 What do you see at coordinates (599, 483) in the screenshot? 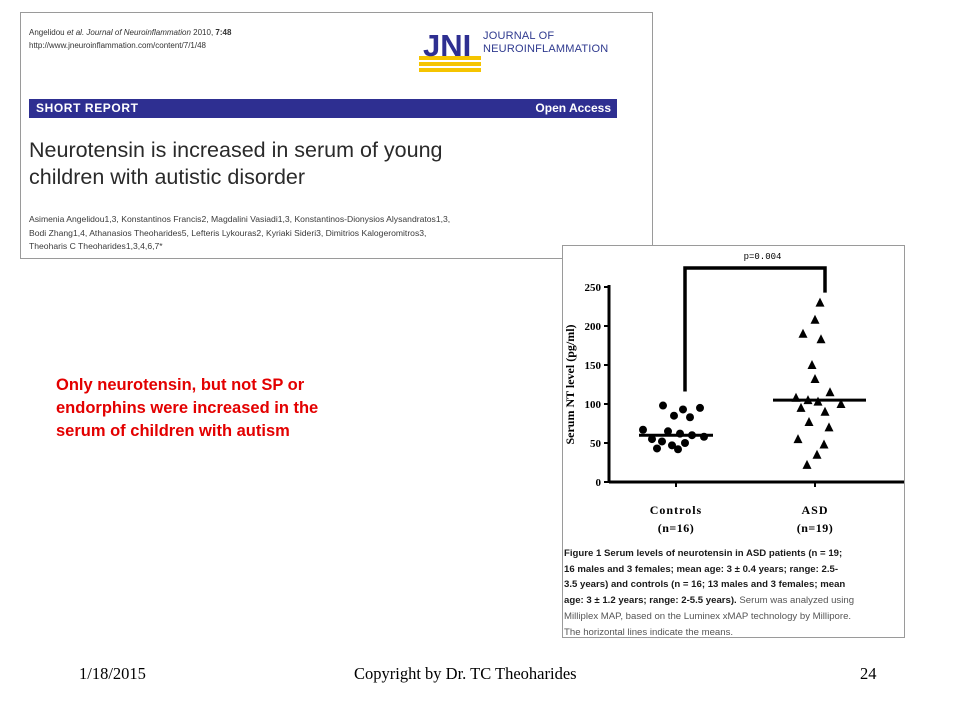
I see `y-tick-label: 0` at bounding box center [599, 483].